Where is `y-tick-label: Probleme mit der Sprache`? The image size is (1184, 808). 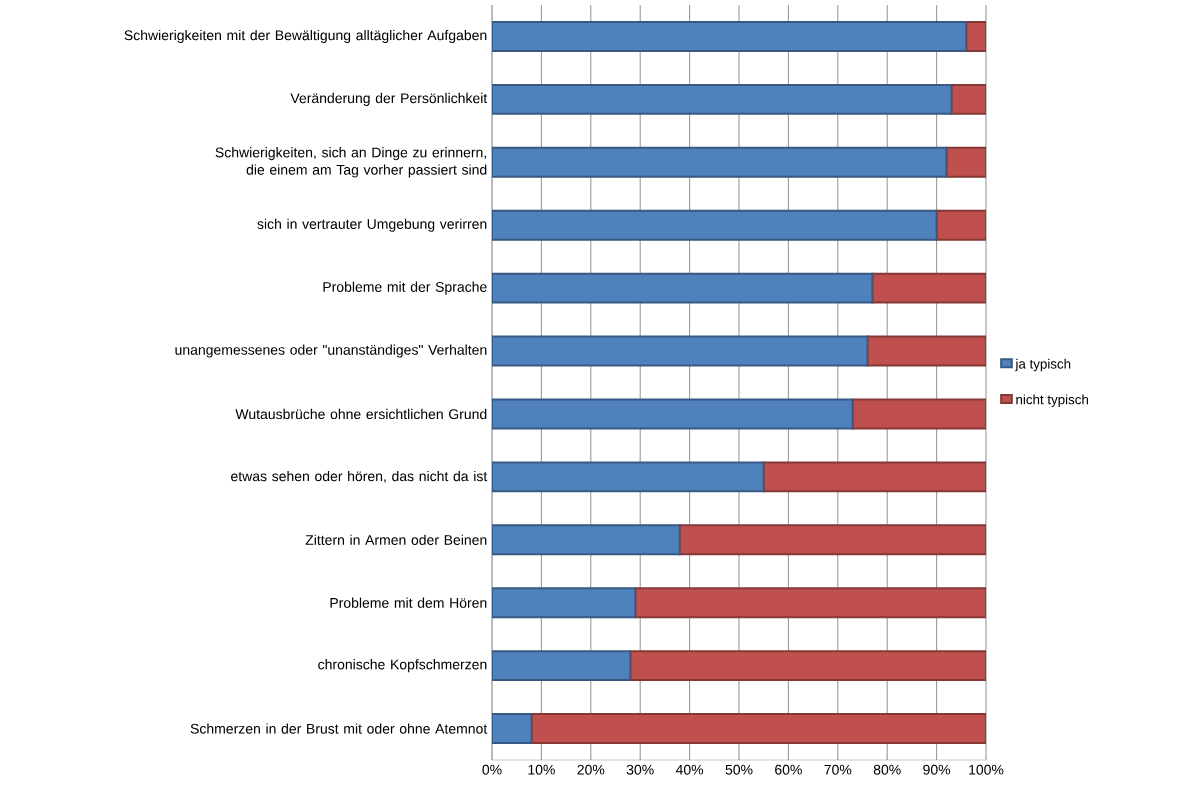
y-tick-label: Probleme mit der Sprache is located at coordinates (405, 288).